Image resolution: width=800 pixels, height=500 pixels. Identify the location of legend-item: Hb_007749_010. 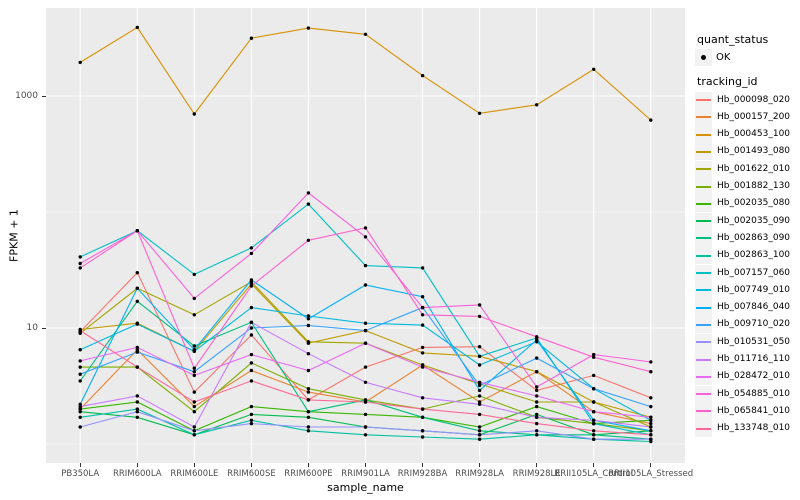
(747, 290).